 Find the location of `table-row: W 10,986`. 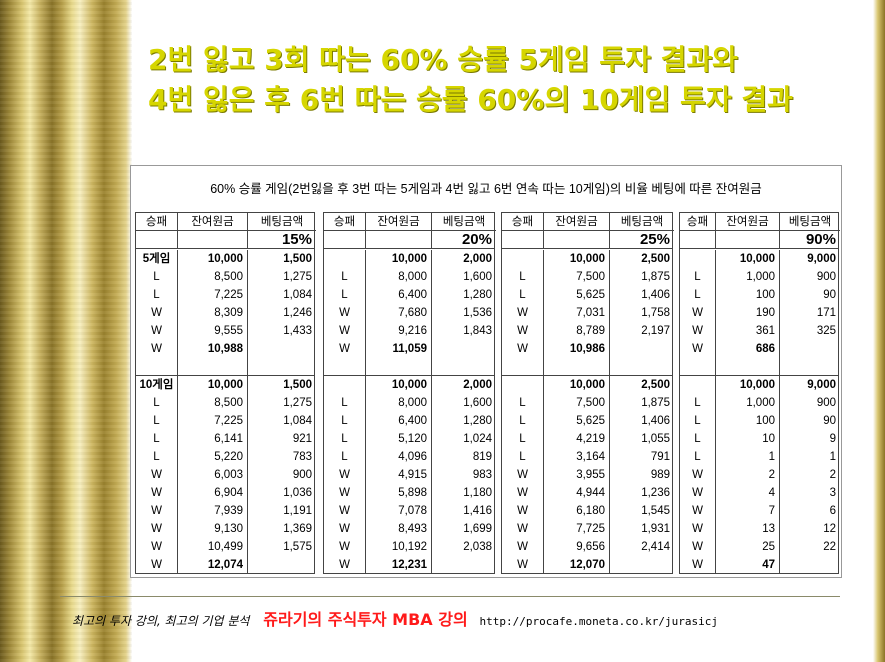

table-row: W 10,986 is located at coordinates (587, 349).